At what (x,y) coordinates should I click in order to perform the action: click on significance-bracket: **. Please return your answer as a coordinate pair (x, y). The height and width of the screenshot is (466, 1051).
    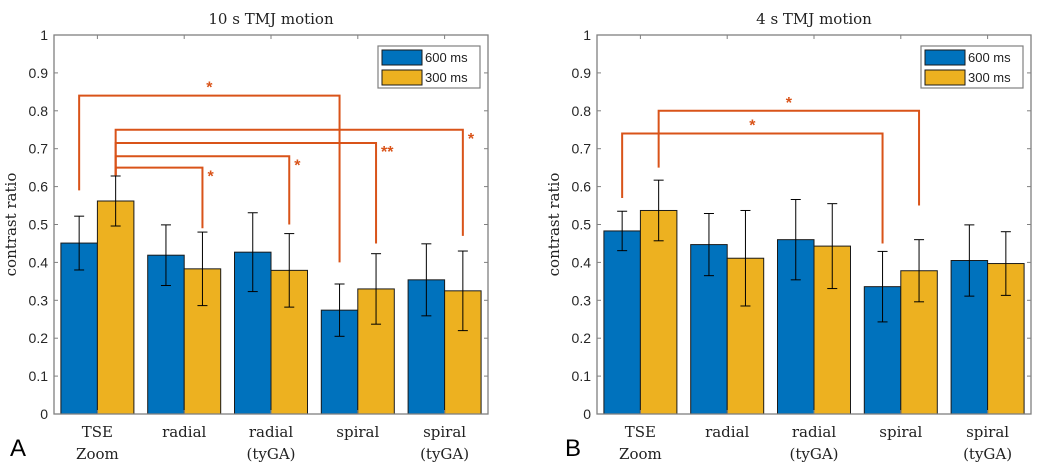
    Looking at the image, I should click on (254, 193).